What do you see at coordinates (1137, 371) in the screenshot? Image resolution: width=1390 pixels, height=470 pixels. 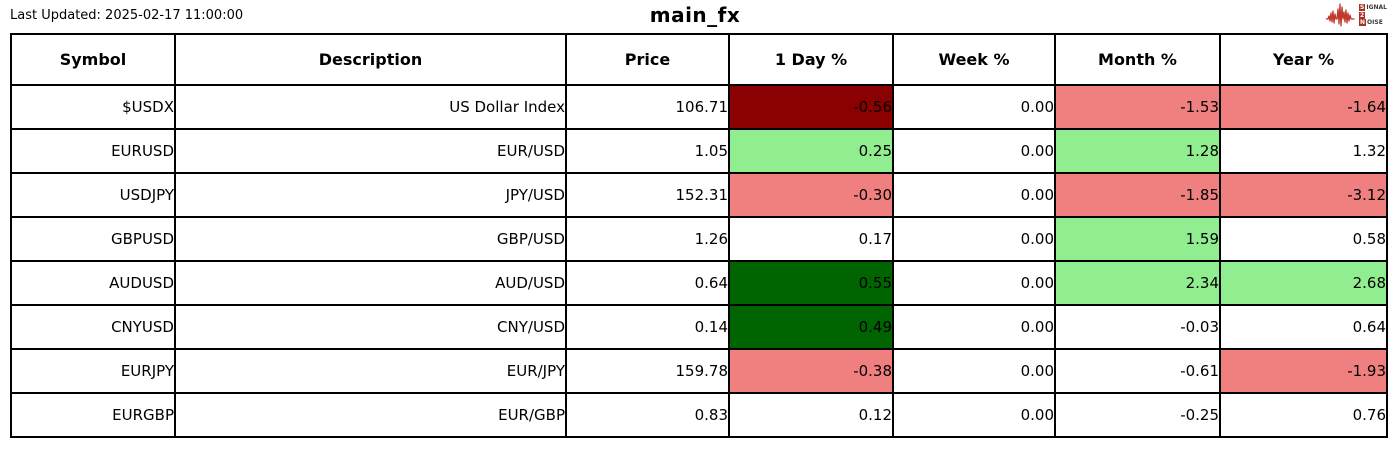 I see `cell-month-pct: -0.61` at bounding box center [1137, 371].